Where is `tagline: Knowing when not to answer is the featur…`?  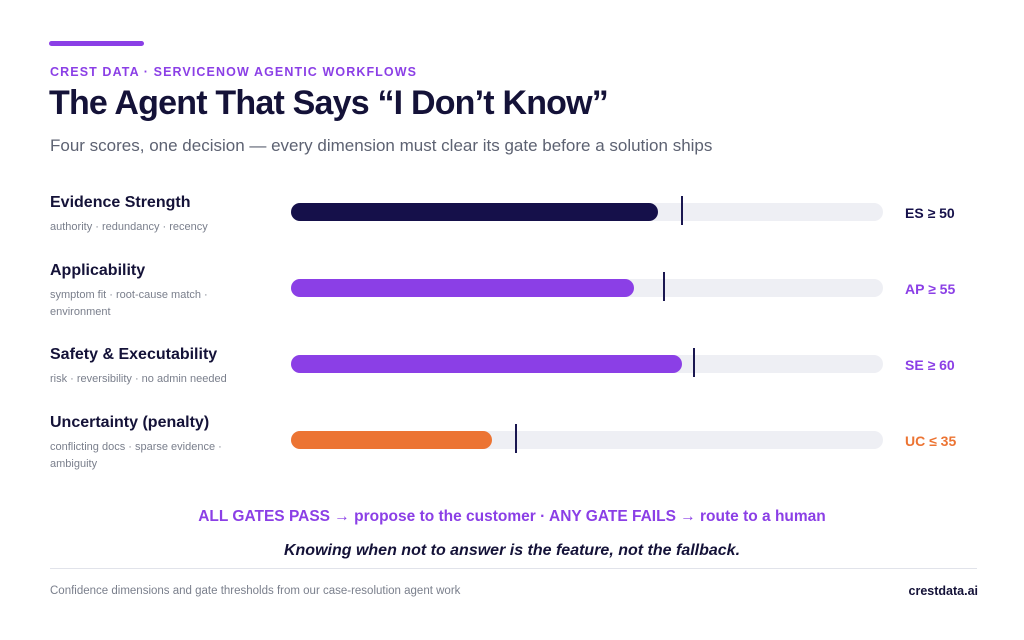 tagline: Knowing when not to answer is the featur… is located at coordinates (512, 550).